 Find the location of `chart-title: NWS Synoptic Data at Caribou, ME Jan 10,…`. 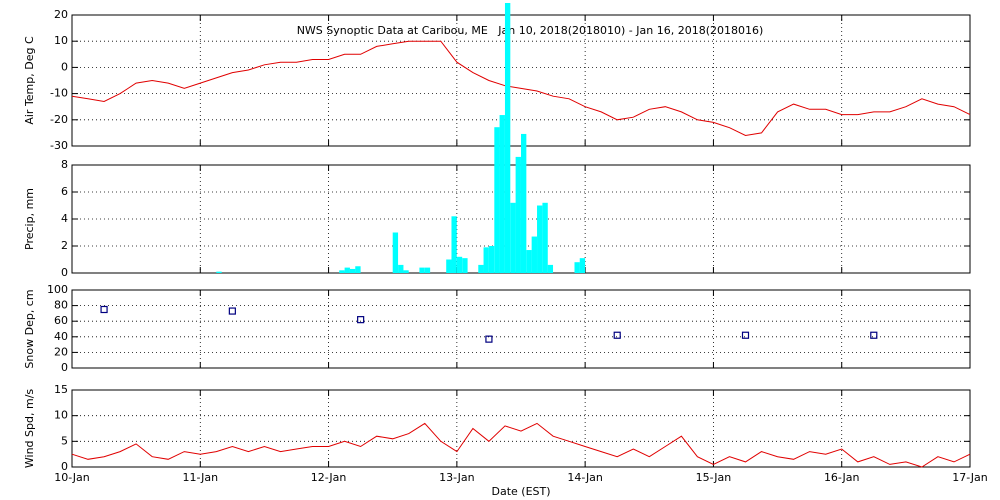

chart-title: NWS Synoptic Data at Caribou, ME Jan 10,… is located at coordinates (530, 30).